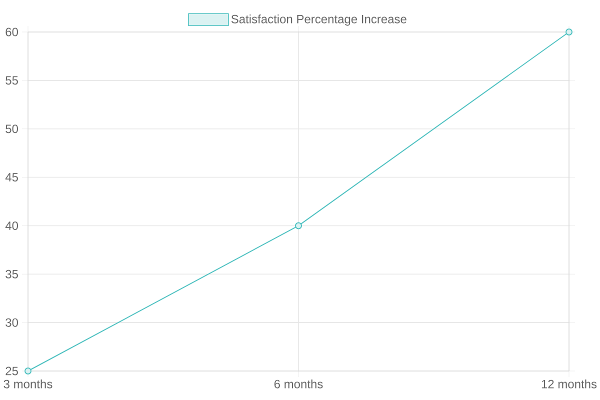 Image resolution: width=600 pixels, height=400 pixels. Describe the element at coordinates (12, 371) in the screenshot. I see `y-tick-label: 25` at that location.